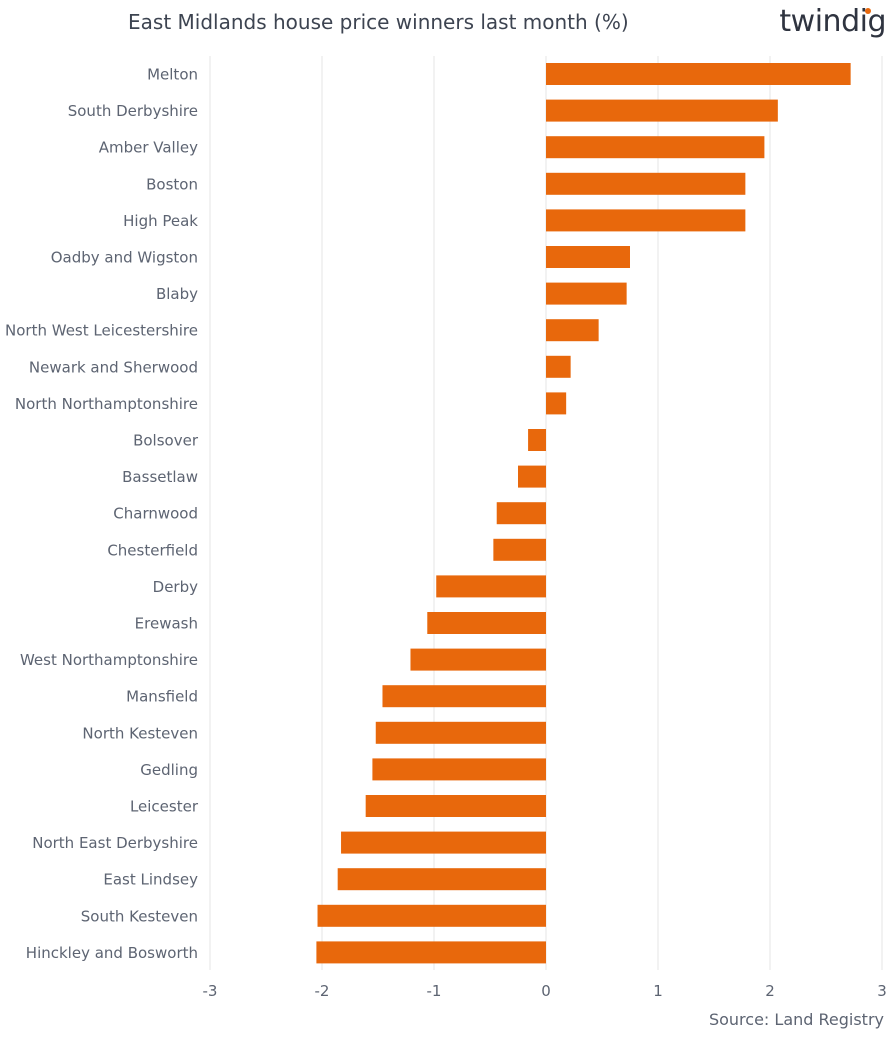 The image size is (896, 1043). Describe the element at coordinates (113, 367) in the screenshot. I see `category-label: Newark and Sherwood` at that location.